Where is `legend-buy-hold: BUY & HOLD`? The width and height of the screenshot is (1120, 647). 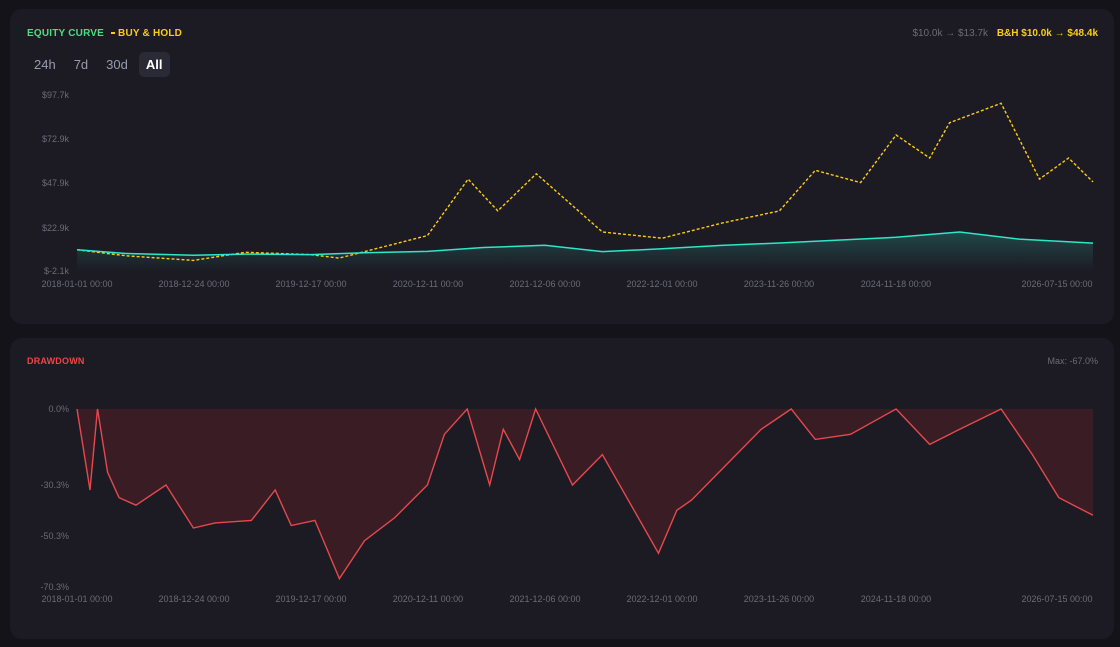
legend-buy-hold: BUY & HOLD is located at coordinates (146, 33).